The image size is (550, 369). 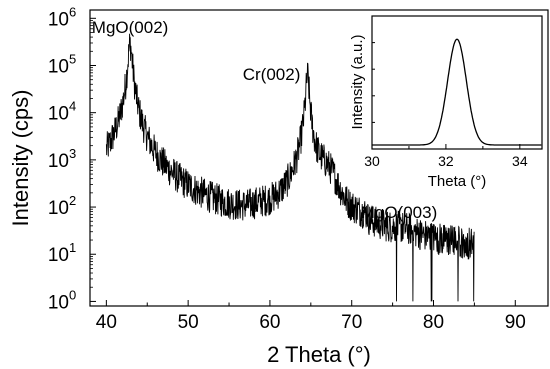 I want to click on x-tick-label: 80, so click(x=433, y=322).